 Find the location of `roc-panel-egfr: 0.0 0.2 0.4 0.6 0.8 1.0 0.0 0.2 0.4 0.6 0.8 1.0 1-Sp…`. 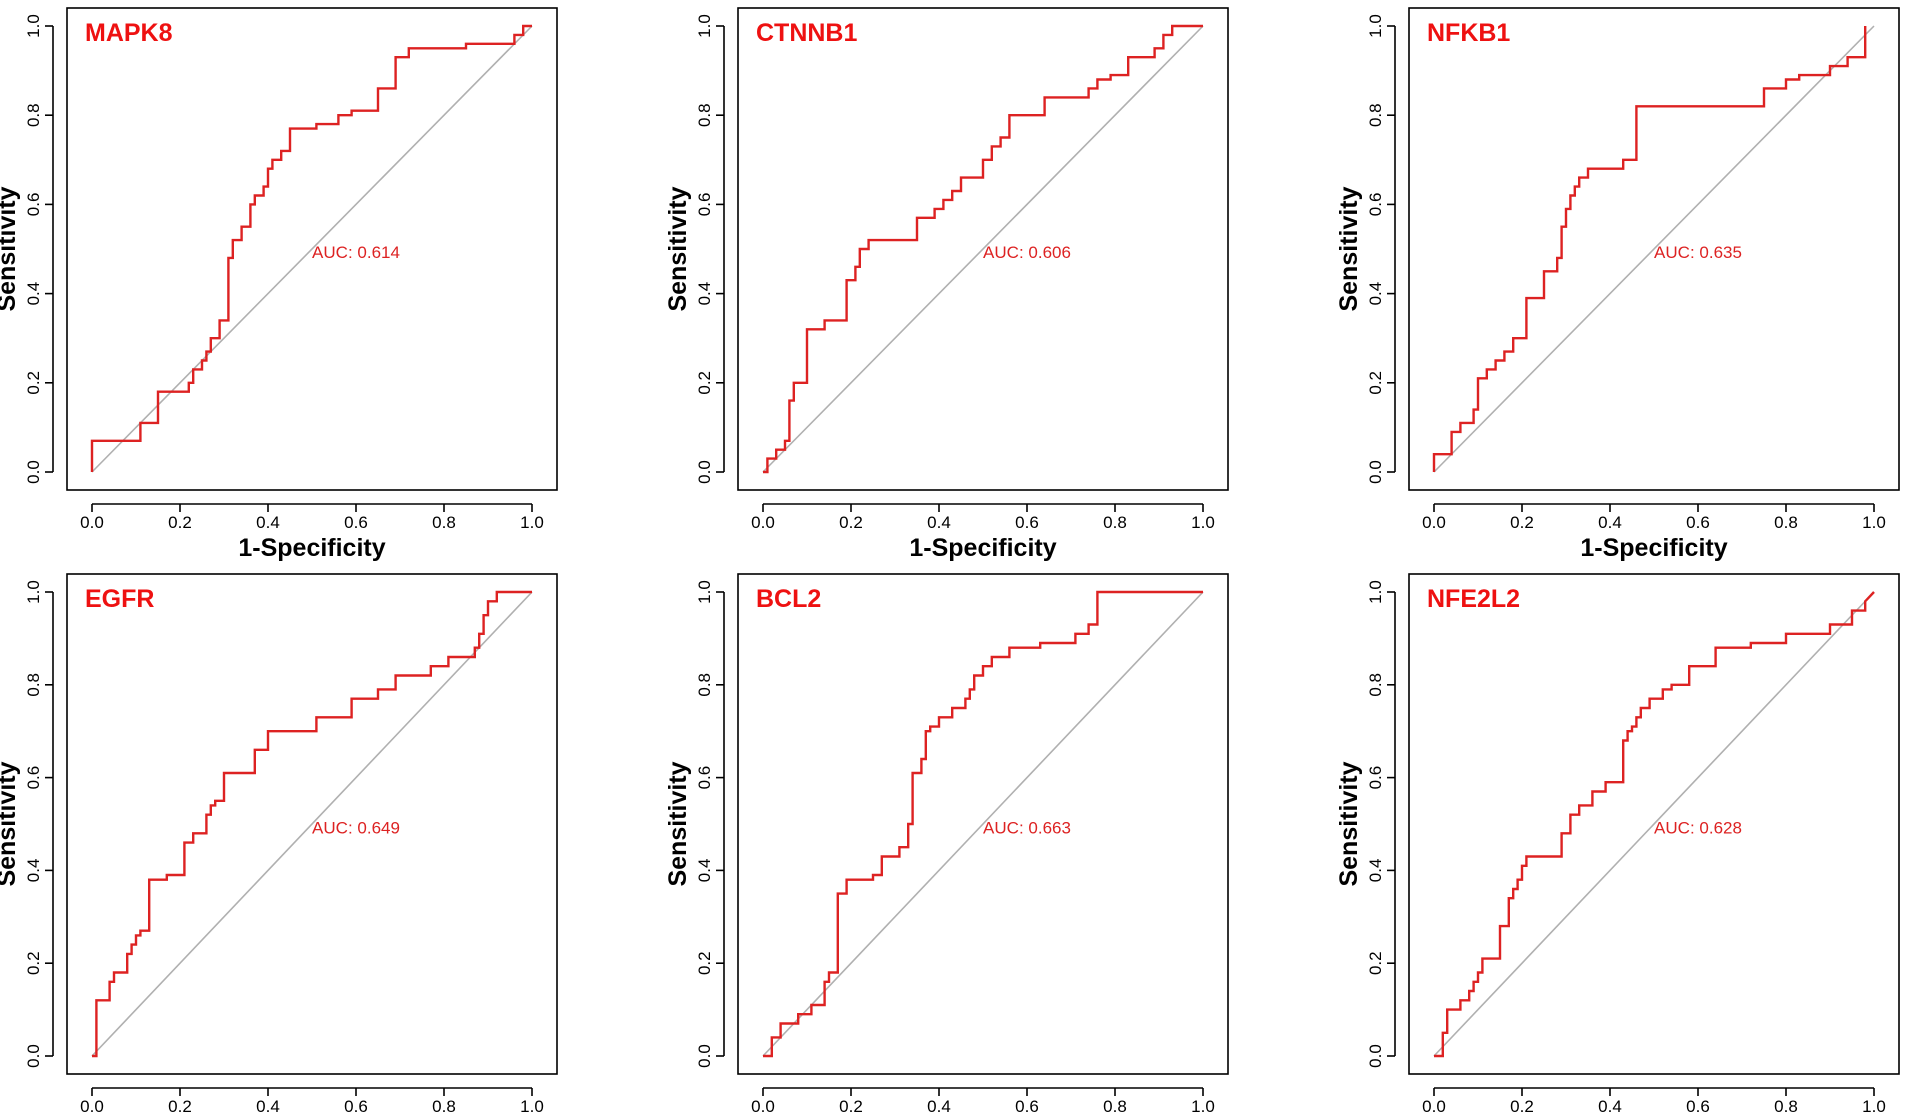

roc-panel-egfr: 0.0 0.2 0.4 0.6 0.8 1.0 0.0 0.2 0.4 0.6 0.8 1.0 1-Sp… is located at coordinates (279, 846).